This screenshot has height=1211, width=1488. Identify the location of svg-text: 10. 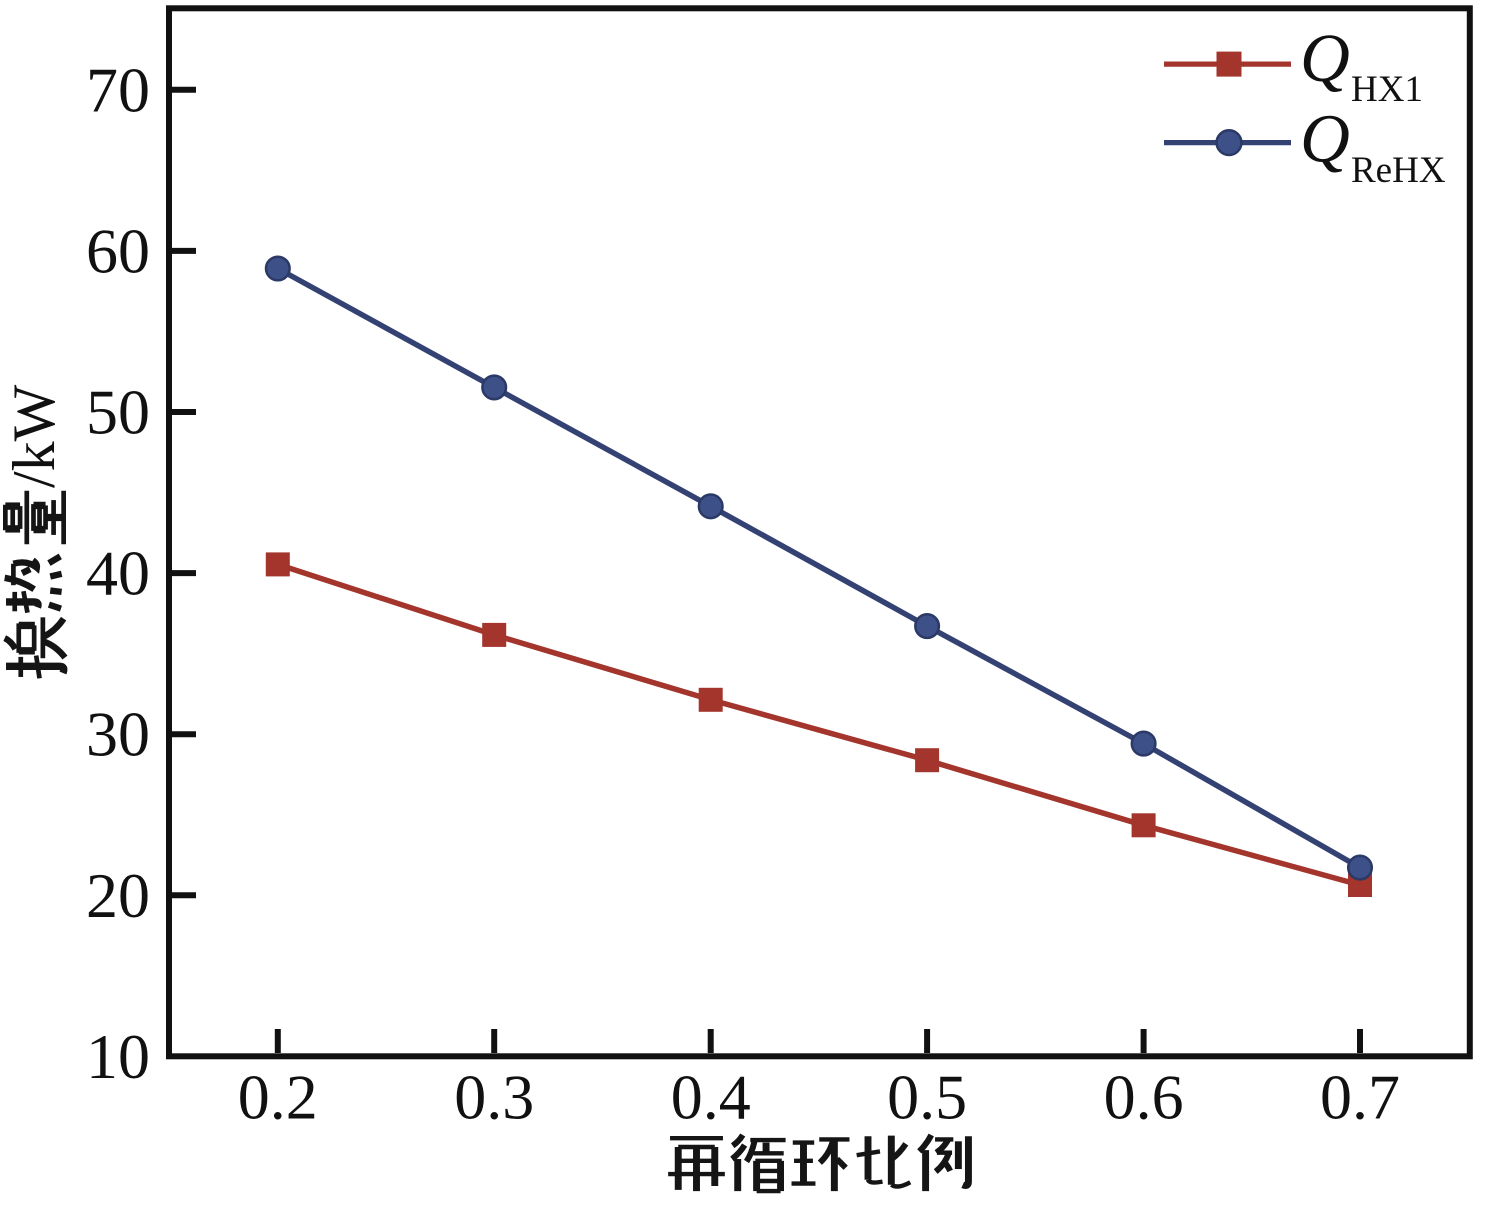
(118, 1056).